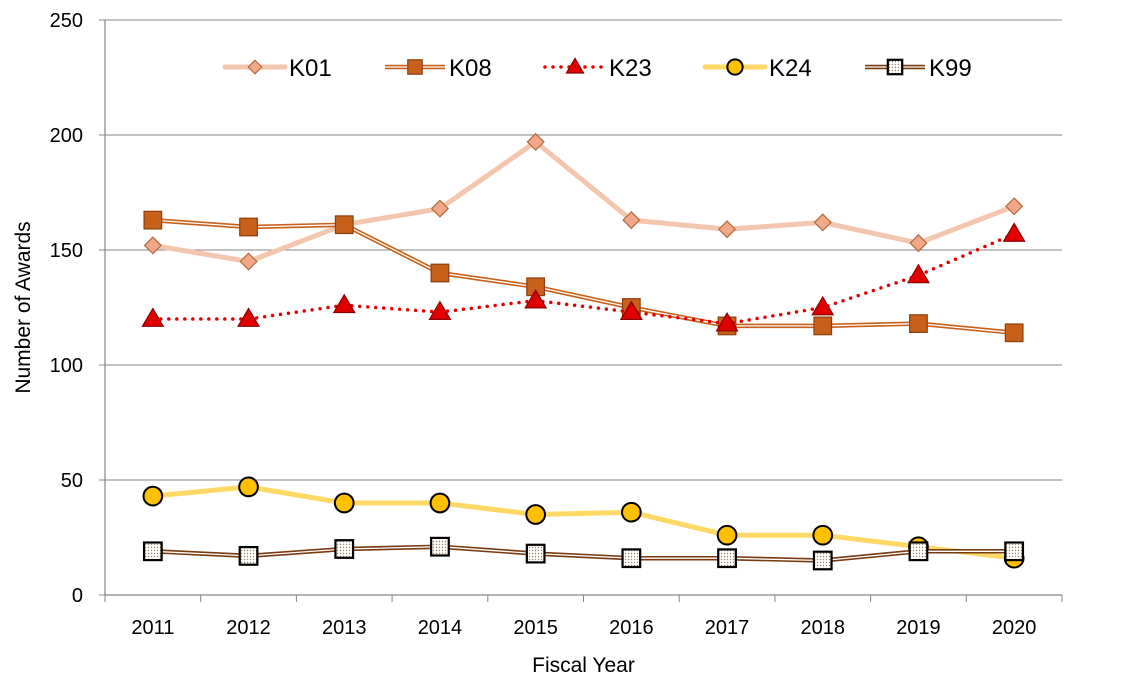  What do you see at coordinates (918, 273) in the screenshot?
I see `point-k23-2019` at bounding box center [918, 273].